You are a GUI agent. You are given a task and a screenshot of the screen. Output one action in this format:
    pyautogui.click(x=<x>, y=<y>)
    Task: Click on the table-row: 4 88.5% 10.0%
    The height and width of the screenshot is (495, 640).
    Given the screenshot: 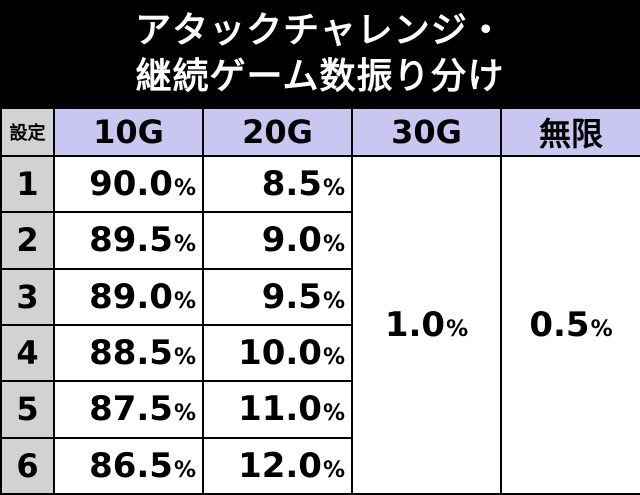 What is the action you would take?
    pyautogui.click(x=320, y=353)
    